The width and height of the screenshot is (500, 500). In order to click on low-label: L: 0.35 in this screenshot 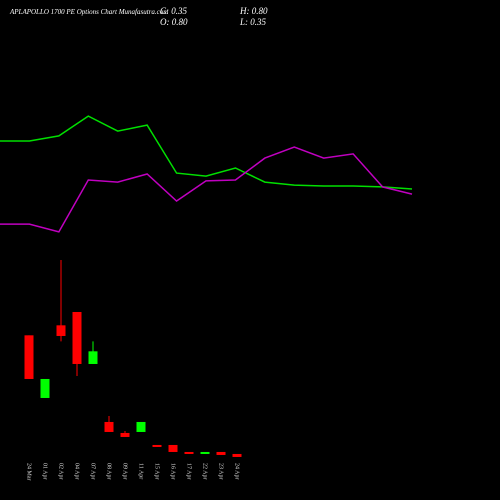, I will do `click(253, 22)`.